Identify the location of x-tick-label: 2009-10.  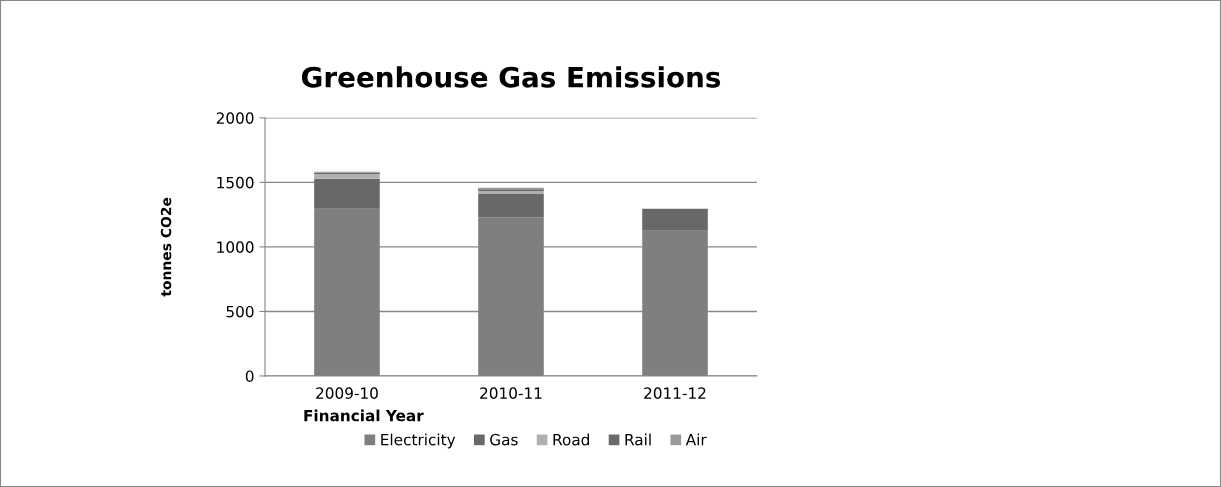
(347, 393).